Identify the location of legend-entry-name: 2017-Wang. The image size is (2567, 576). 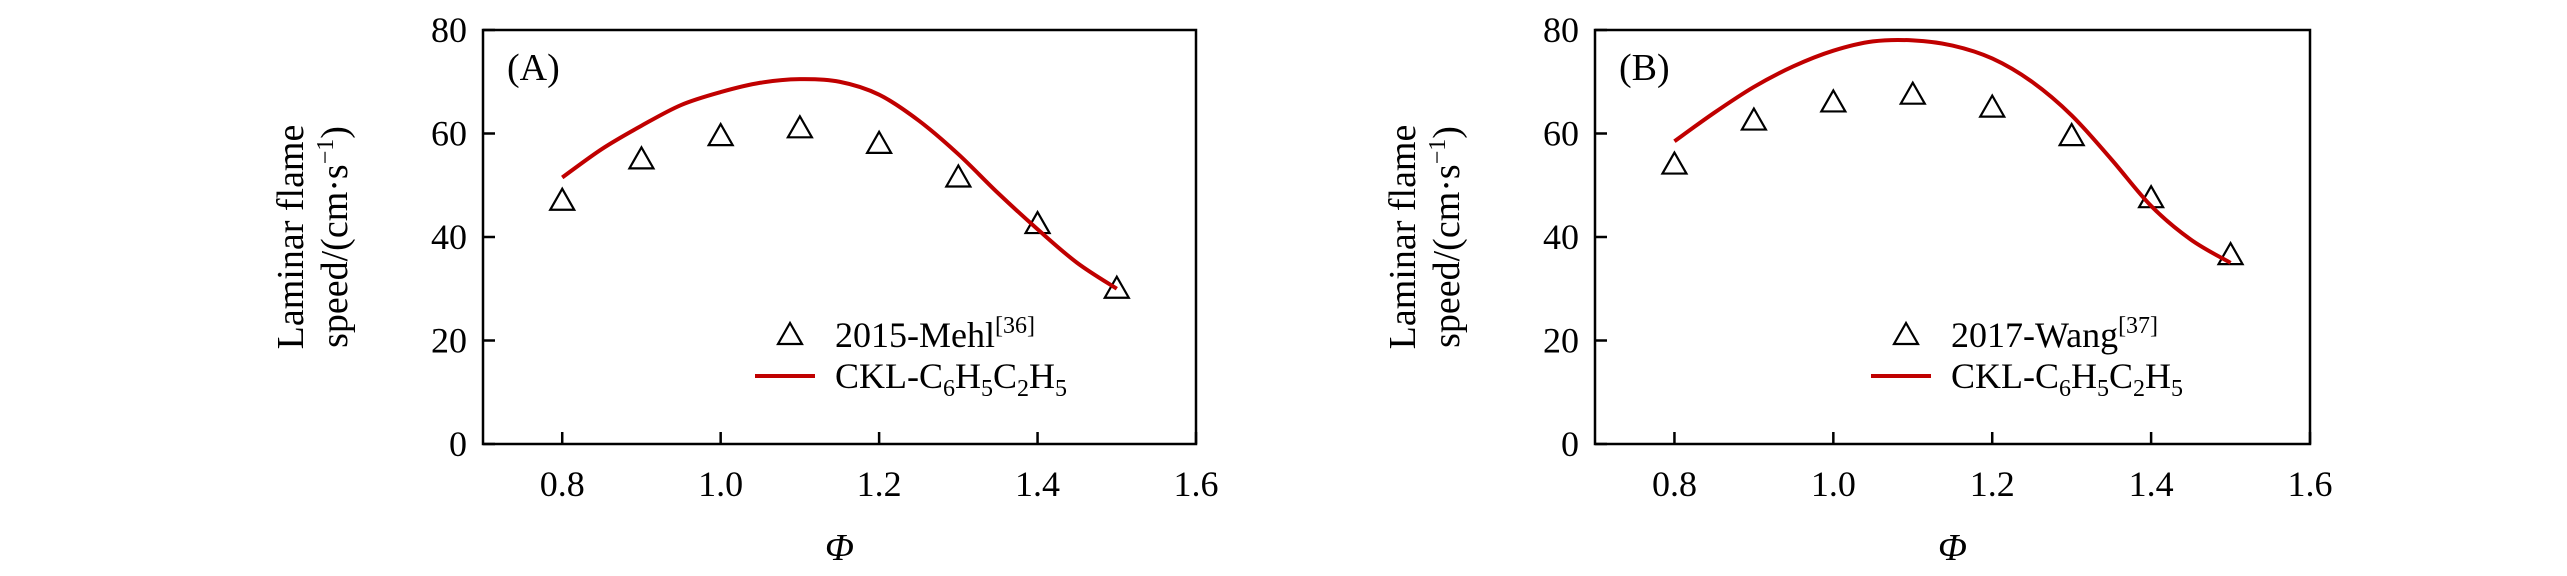
(2034, 335).